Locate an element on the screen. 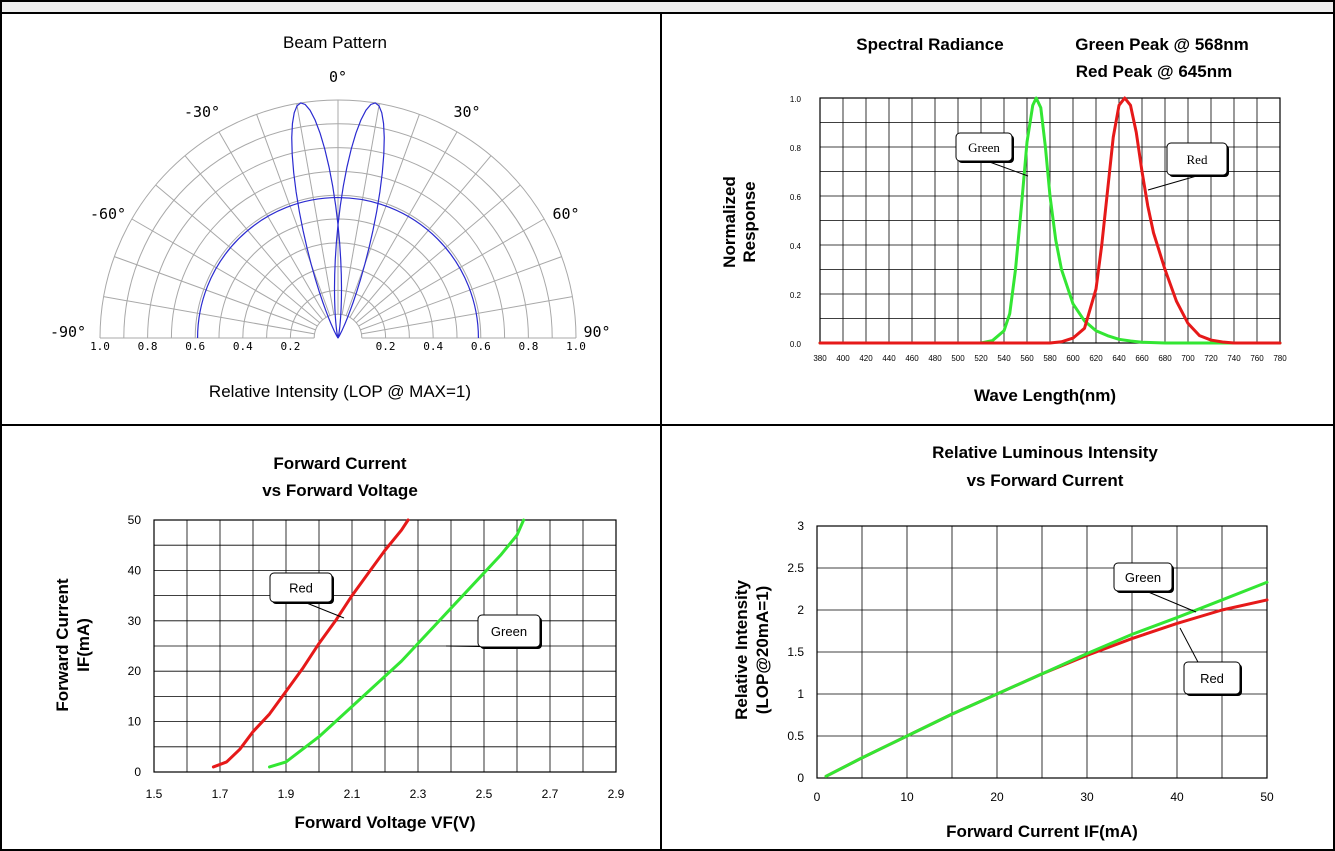 This screenshot has height=851, width=1335. spectral-red-callout-box is located at coordinates (1197, 159).